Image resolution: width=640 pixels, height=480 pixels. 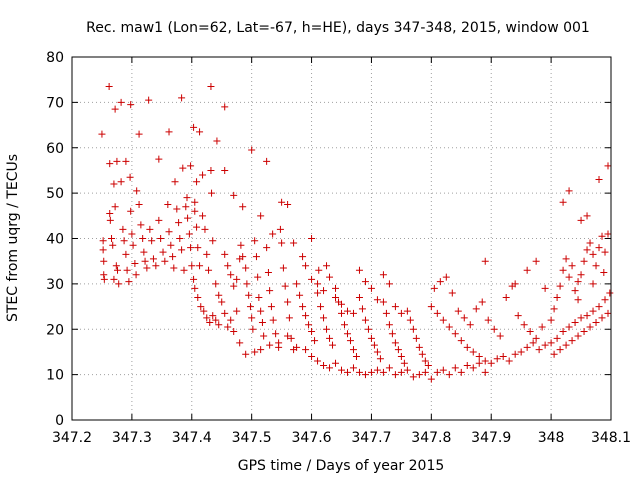 What do you see at coordinates (611, 438) in the screenshot?
I see `x-tick-label: 348.1` at bounding box center [611, 438].